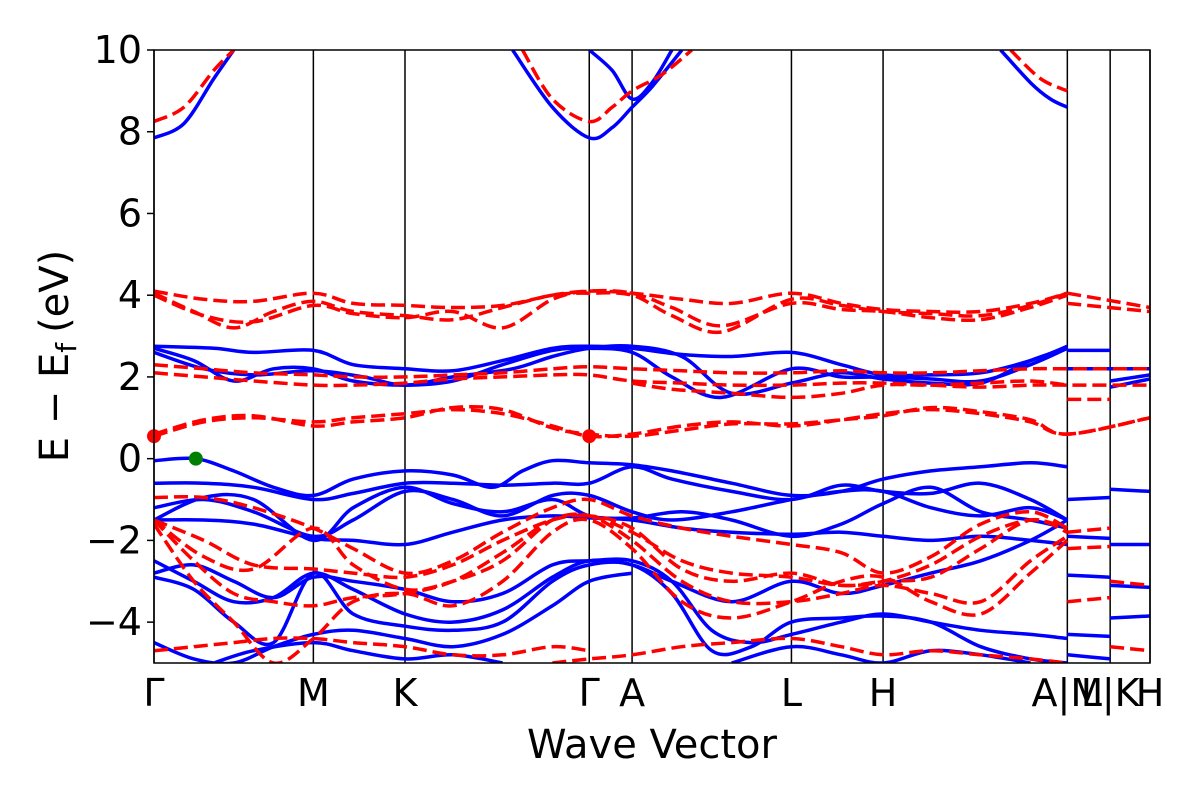 The image size is (1200, 800). Describe the element at coordinates (632, 693) in the screenshot. I see `x-tick-label: A` at that location.